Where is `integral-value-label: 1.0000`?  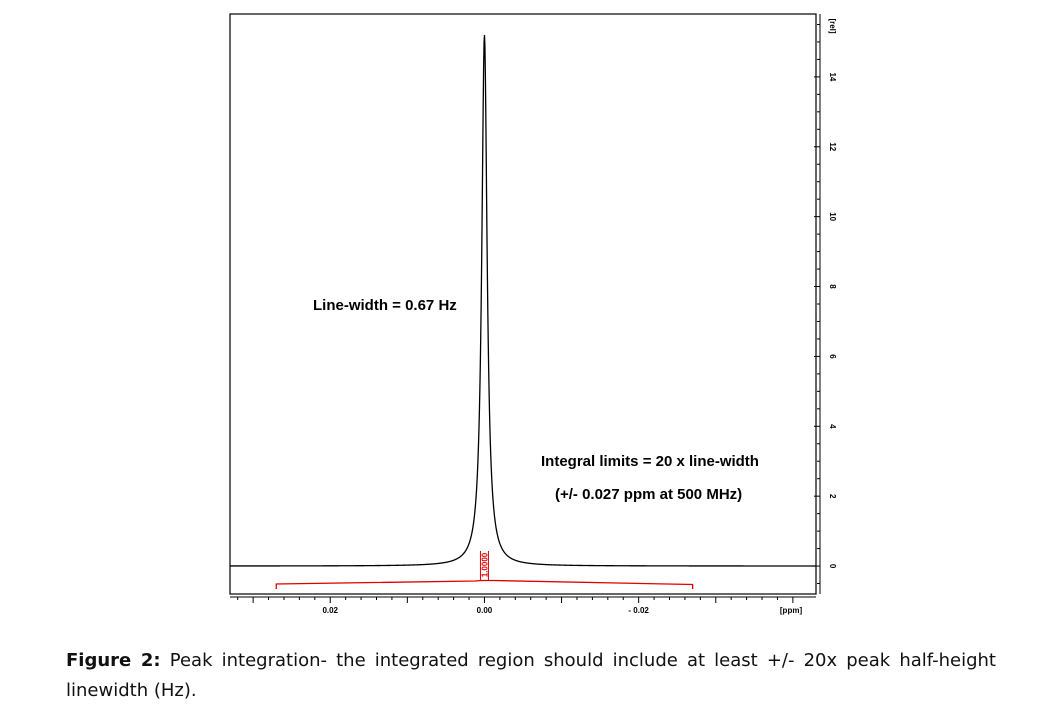 integral-value-label: 1.0000 is located at coordinates (484, 564).